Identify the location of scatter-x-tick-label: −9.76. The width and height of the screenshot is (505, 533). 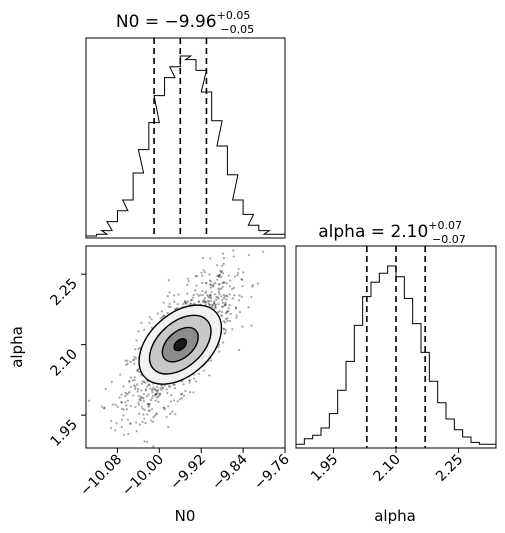
(272, 472).